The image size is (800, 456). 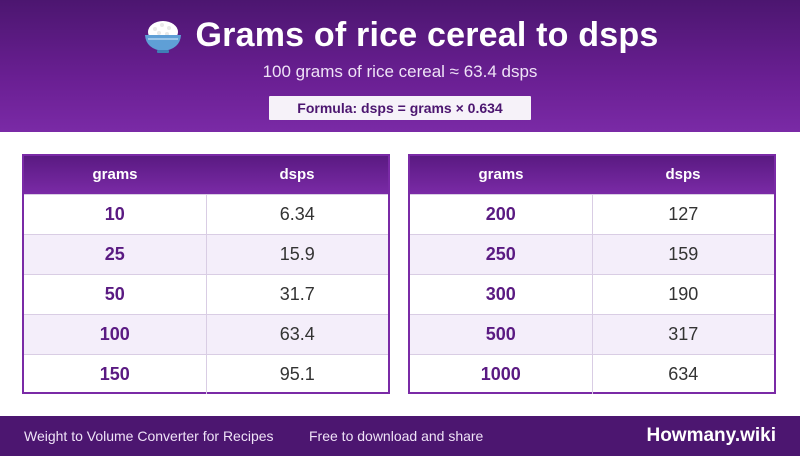 I want to click on grams-cell: 300, so click(x=501, y=293).